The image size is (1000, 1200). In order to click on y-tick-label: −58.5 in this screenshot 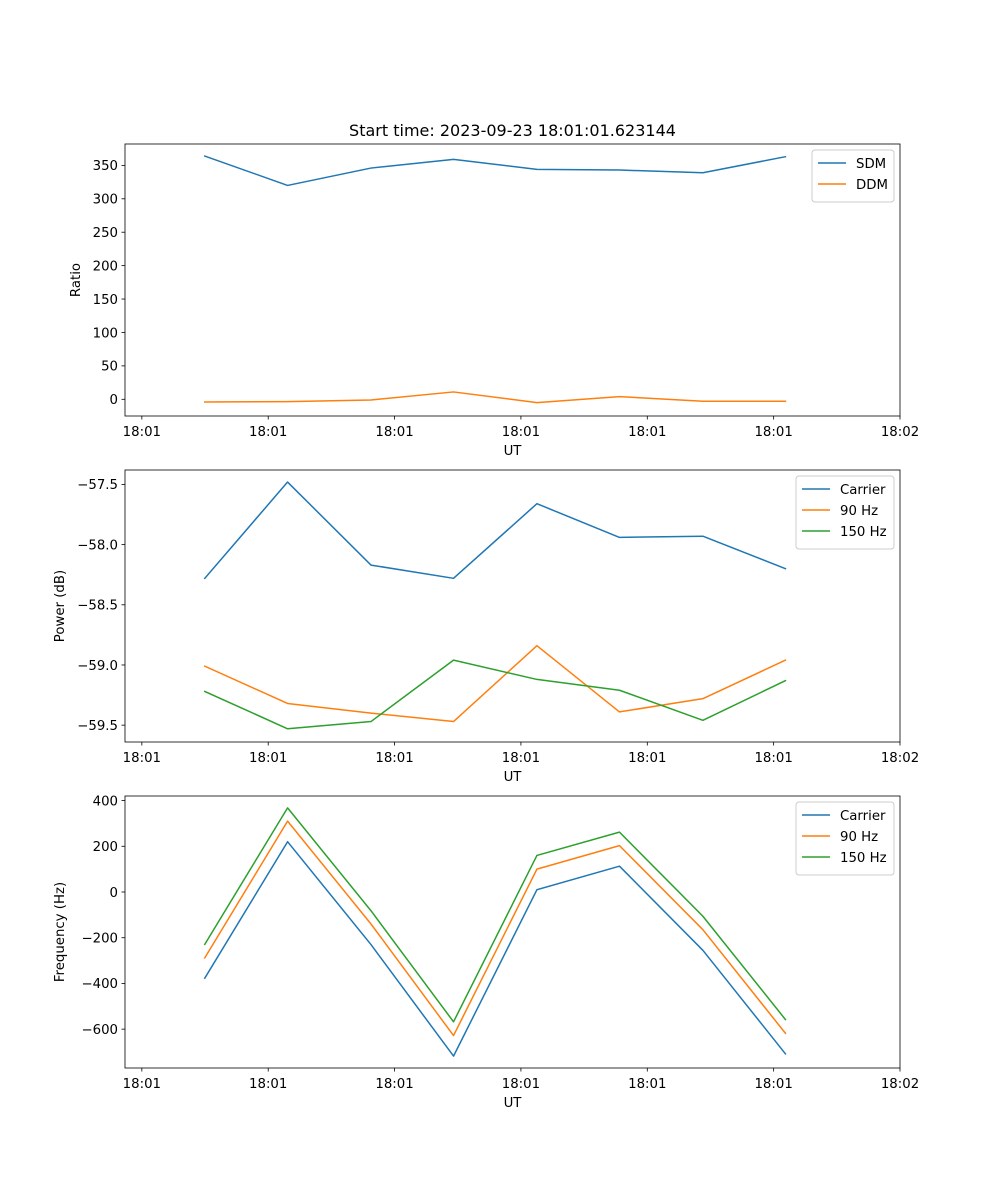, I will do `click(97, 606)`.